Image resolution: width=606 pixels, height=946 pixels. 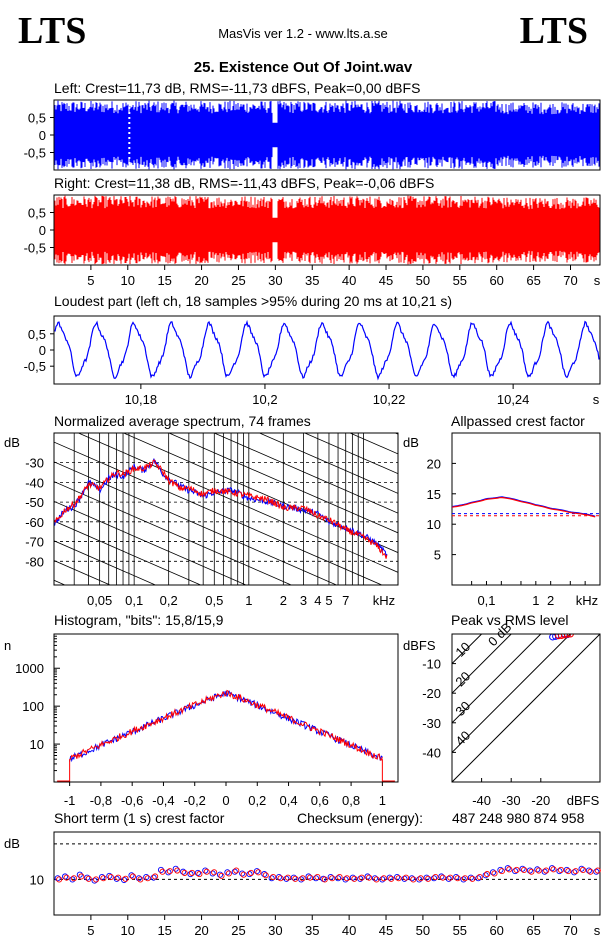 I want to click on loudest-xtick-label: 10,2, so click(x=264, y=399).